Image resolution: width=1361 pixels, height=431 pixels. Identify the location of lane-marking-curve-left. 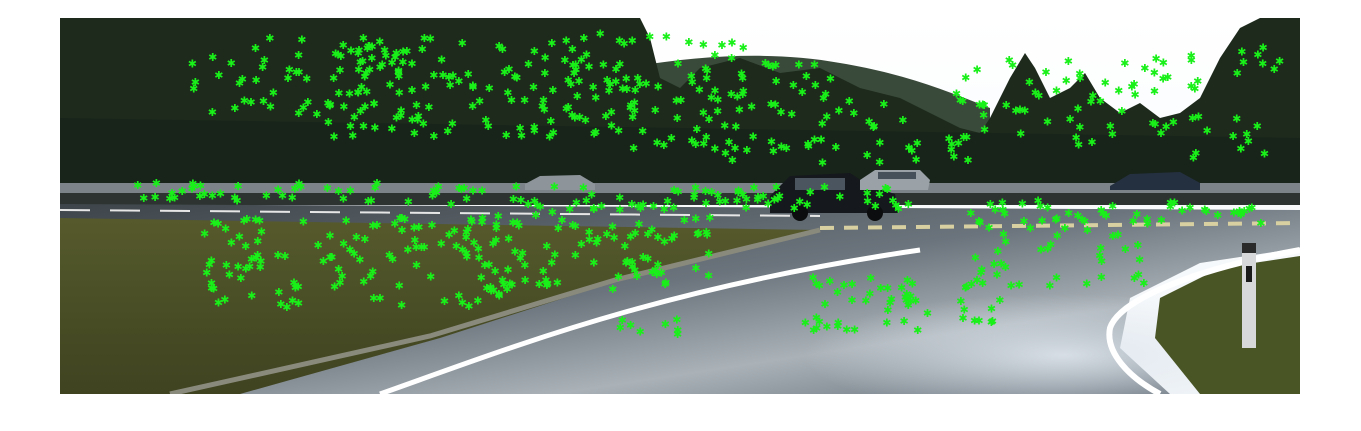
(650, 320).